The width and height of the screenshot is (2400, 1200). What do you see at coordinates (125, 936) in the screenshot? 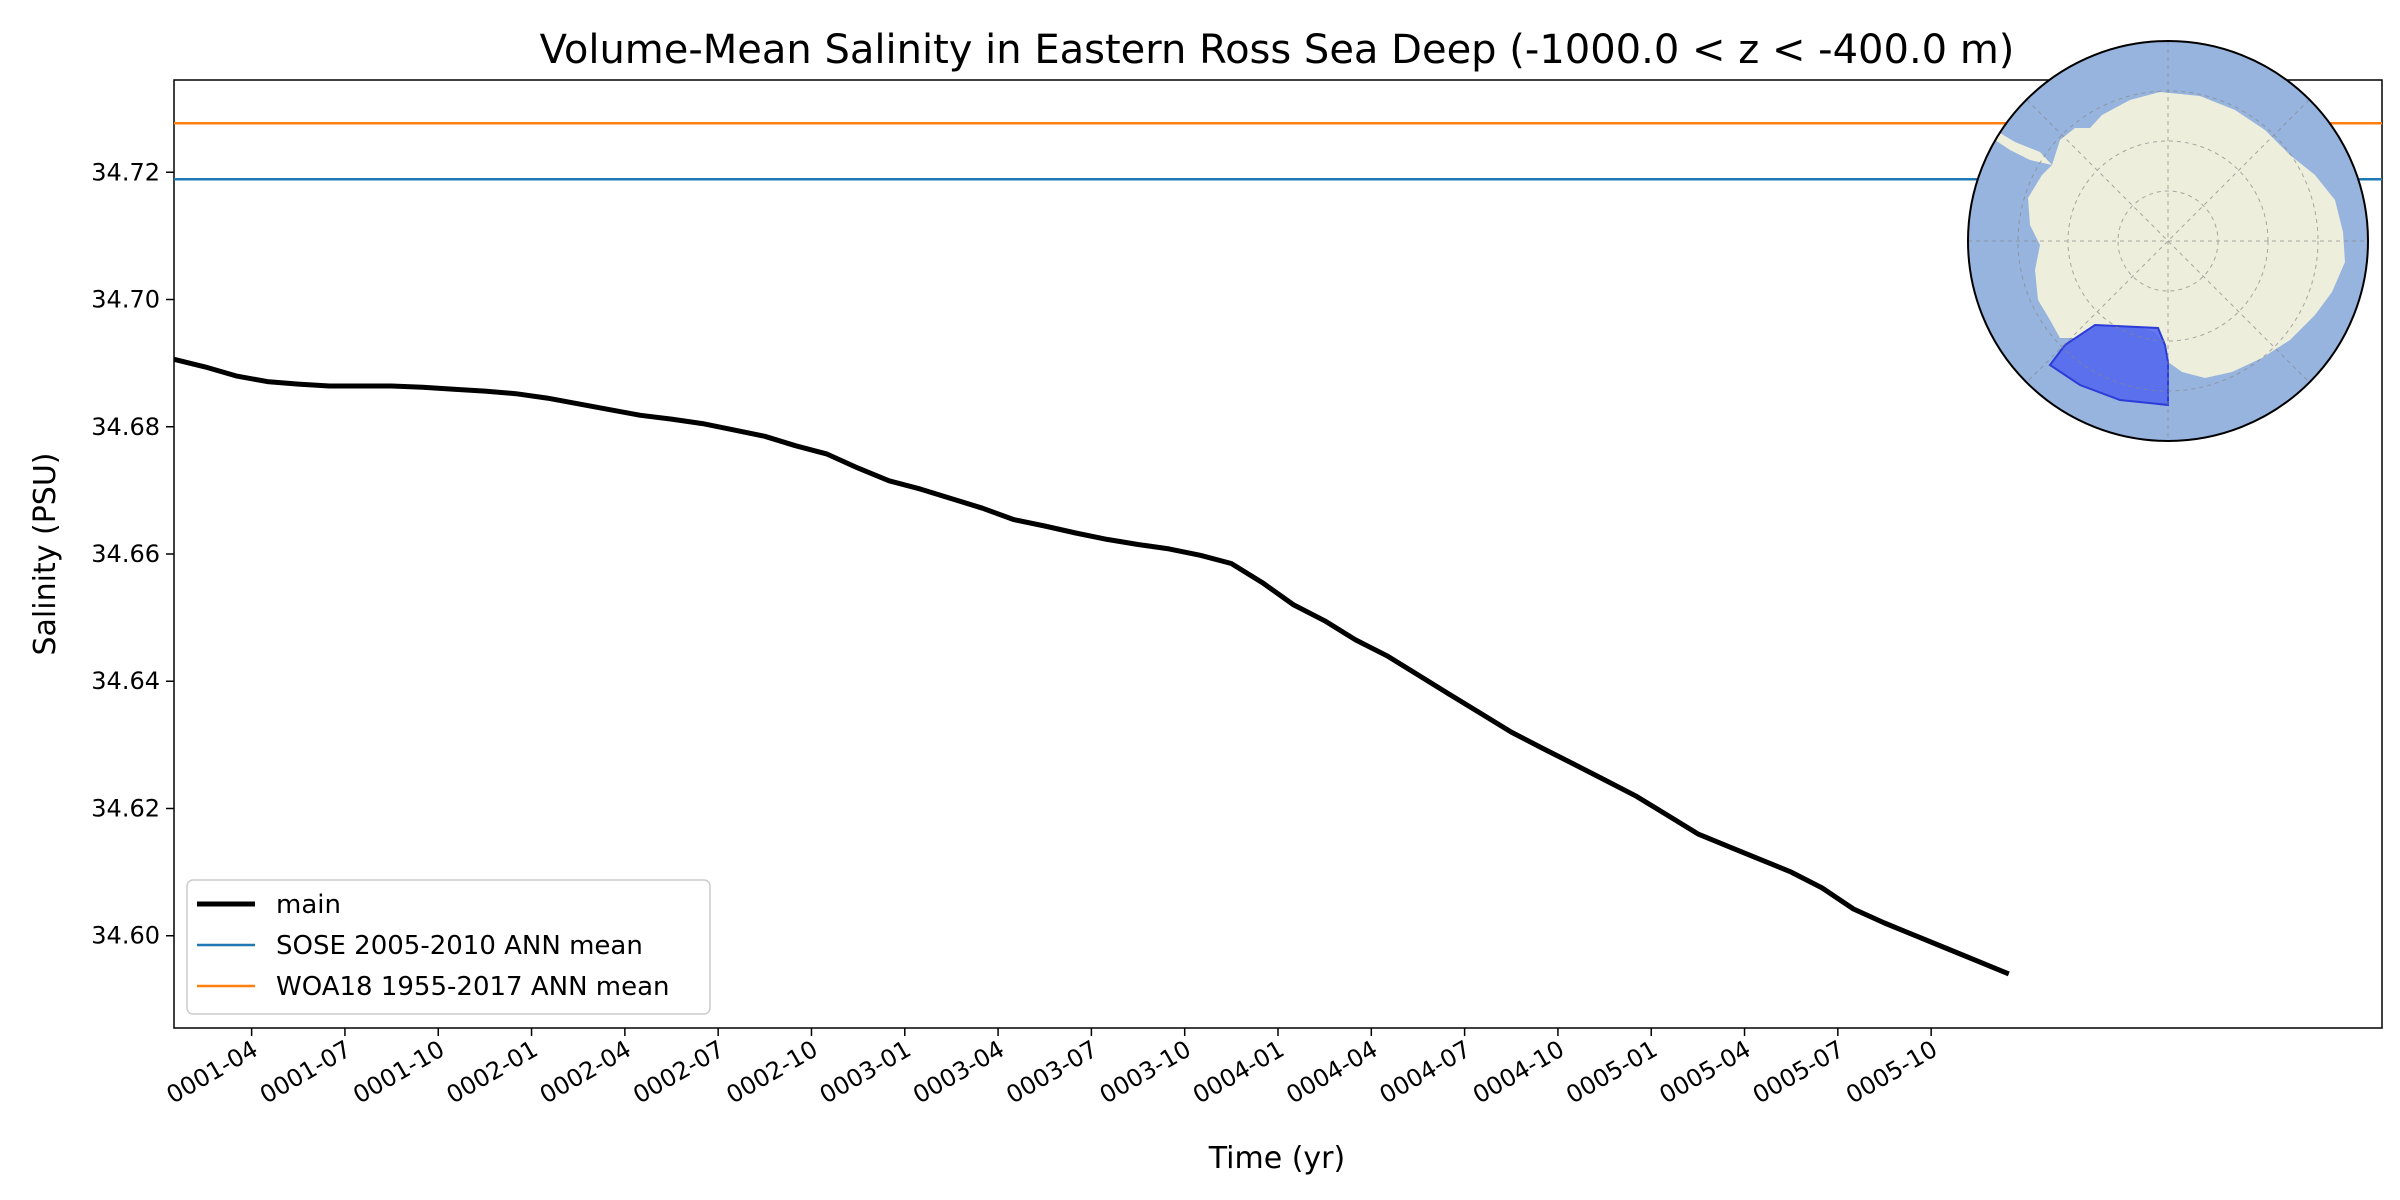
I see `y-tick-label: 34.60` at bounding box center [125, 936].